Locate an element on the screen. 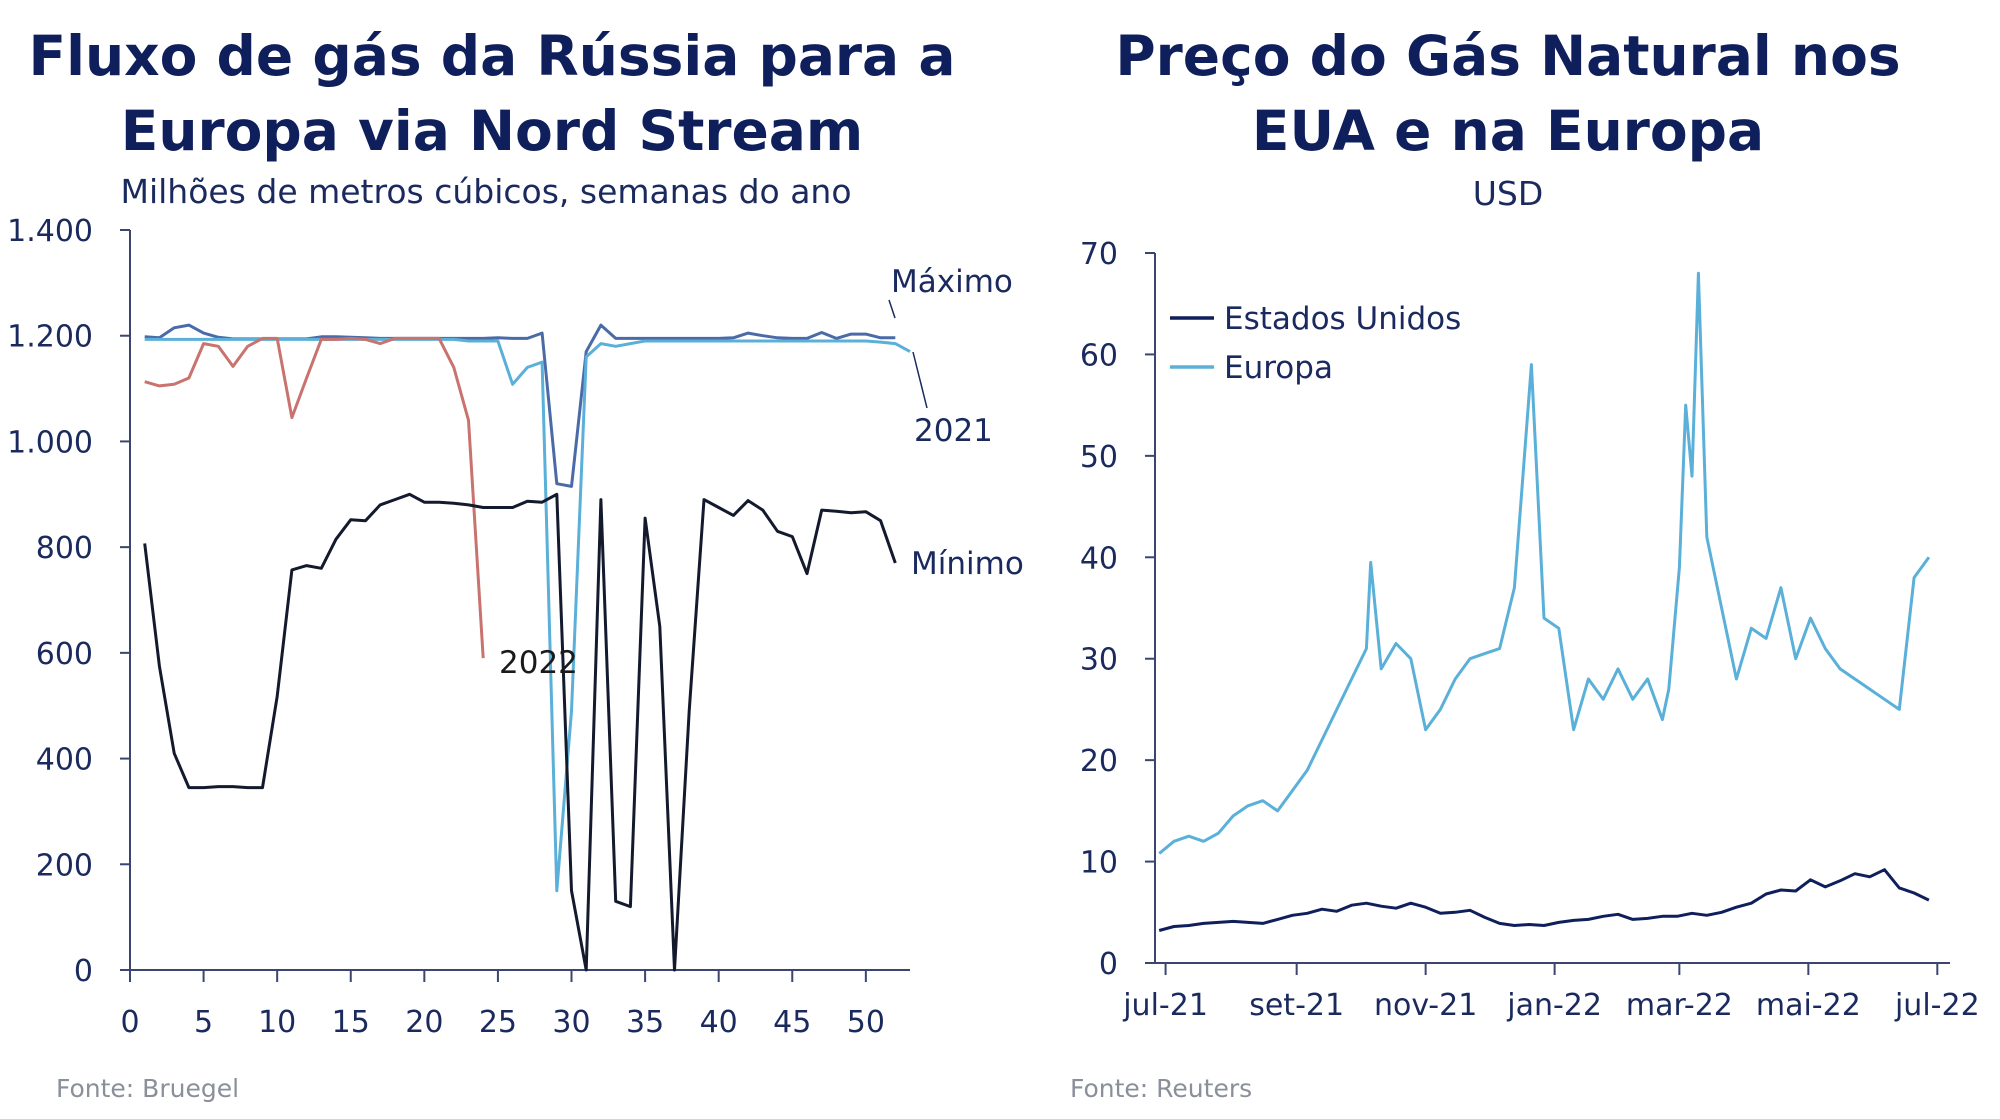 The height and width of the screenshot is (1119, 2000). right-title-line2: EUA e na Europa is located at coordinates (1508, 131).